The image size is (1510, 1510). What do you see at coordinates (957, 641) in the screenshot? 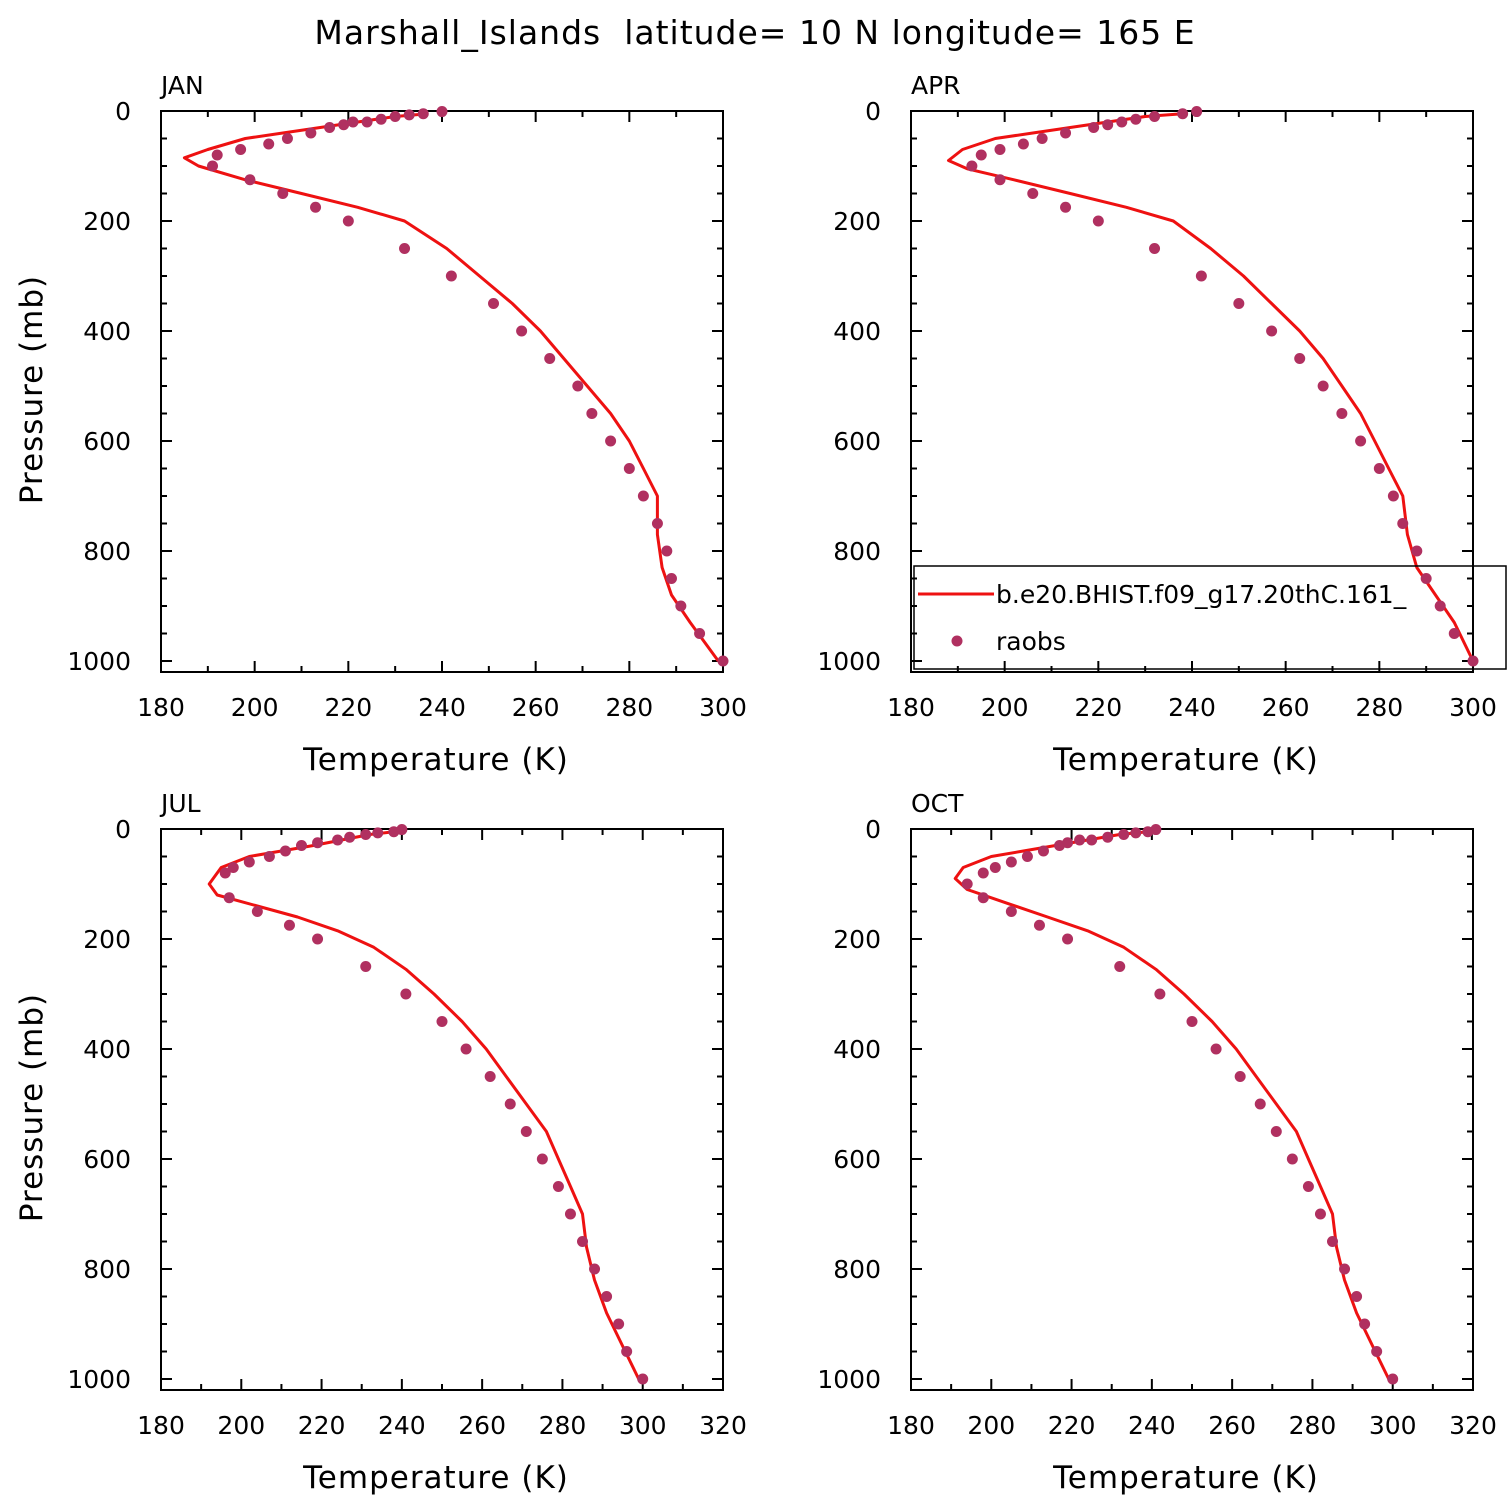
I see `legend-dot-swatch` at bounding box center [957, 641].